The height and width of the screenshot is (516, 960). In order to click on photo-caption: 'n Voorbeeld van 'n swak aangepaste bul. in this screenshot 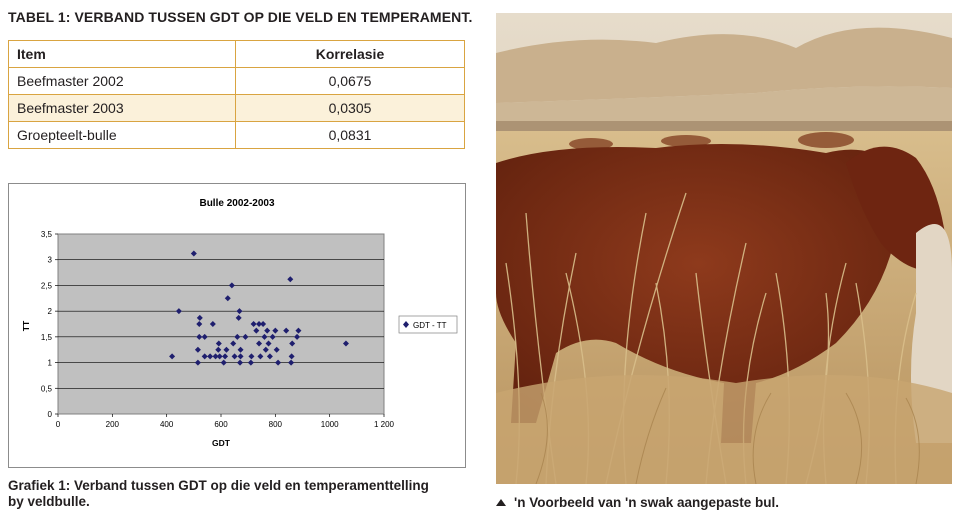, I will do `click(637, 502)`.